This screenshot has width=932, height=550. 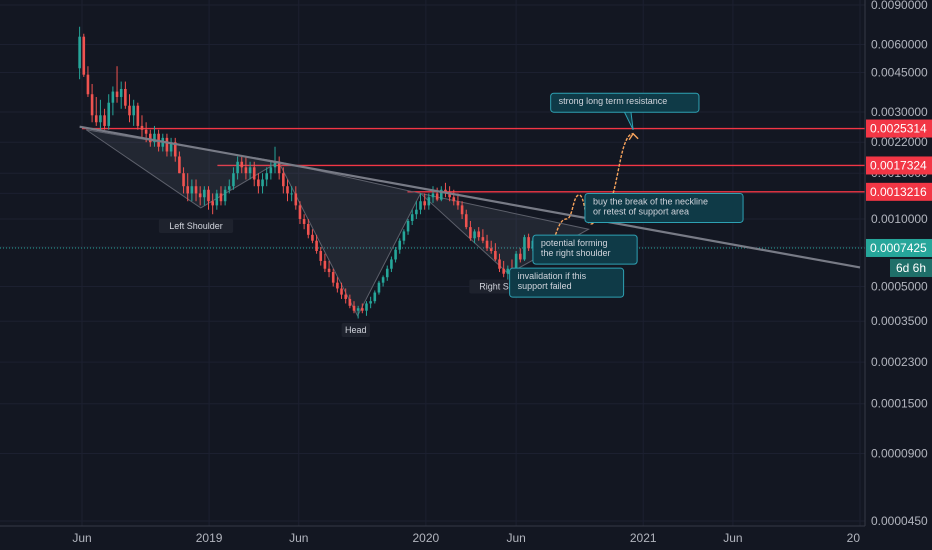 I want to click on axis-corner, so click(x=898, y=538).